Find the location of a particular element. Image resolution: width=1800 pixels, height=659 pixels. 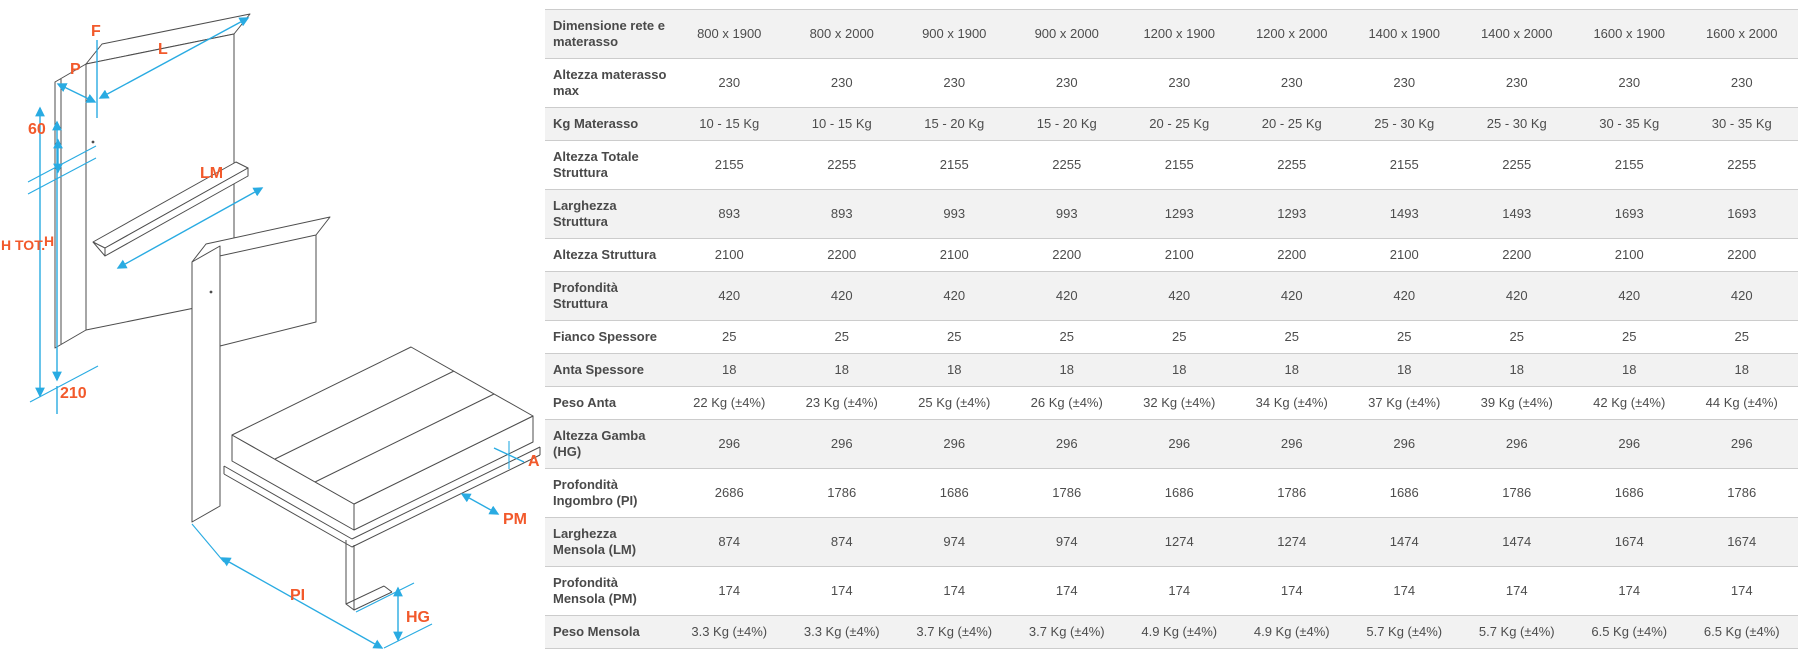

table-cell: 25 Kg (±4%) is located at coordinates (954, 403).